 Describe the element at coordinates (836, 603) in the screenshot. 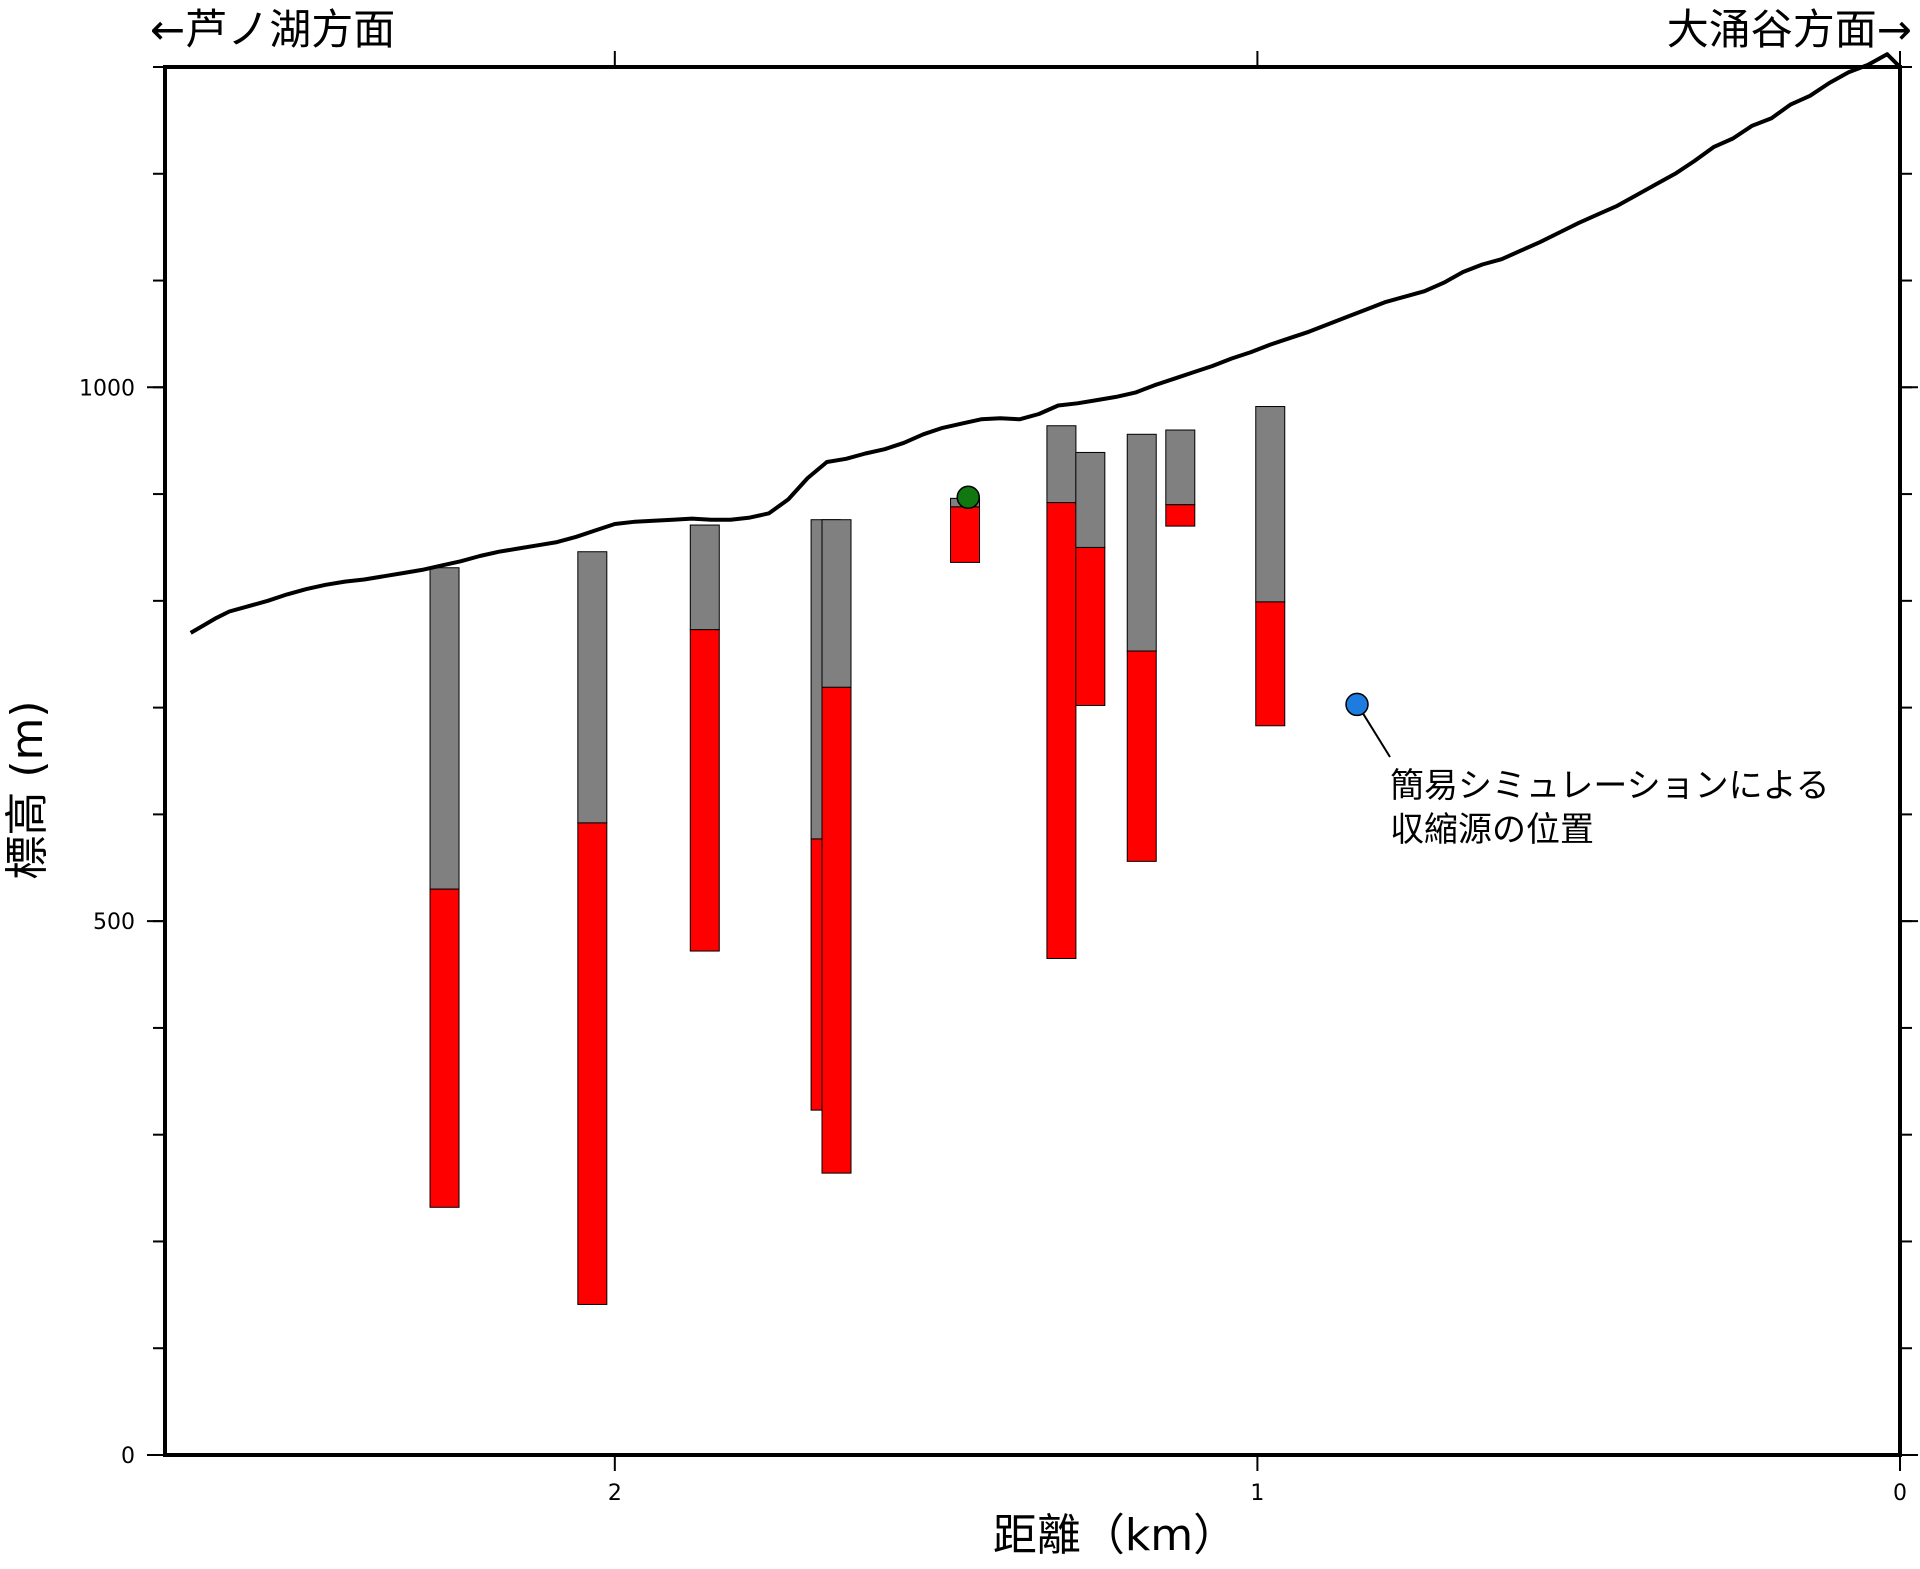

I see `borehole-5-gray-segment` at that location.